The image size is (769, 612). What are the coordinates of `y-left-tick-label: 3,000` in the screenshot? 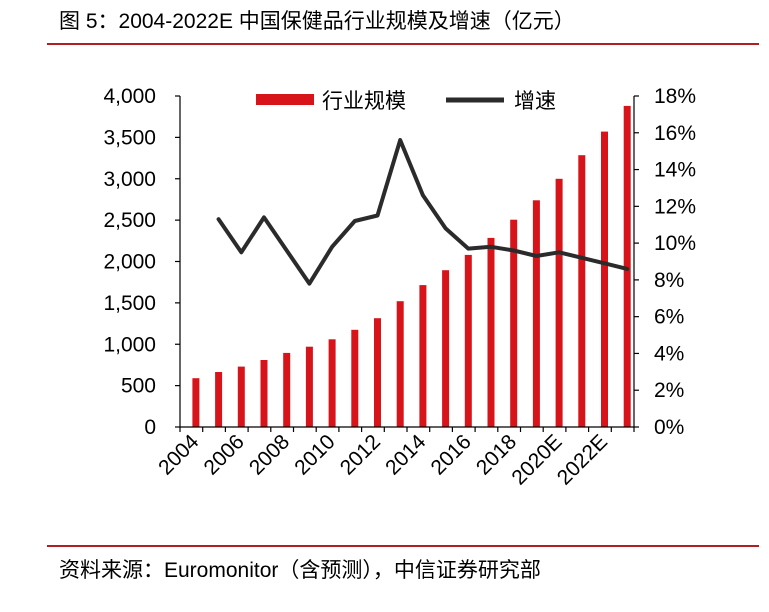 It's located at (129, 179).